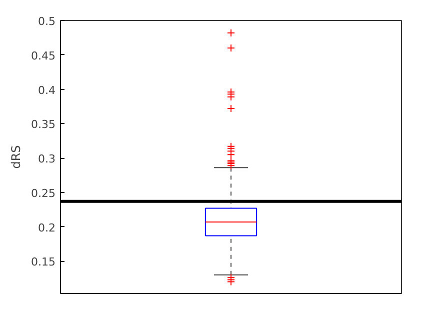 The height and width of the screenshot is (328, 436). I want to click on y-axis-title: dRS, so click(16, 157).